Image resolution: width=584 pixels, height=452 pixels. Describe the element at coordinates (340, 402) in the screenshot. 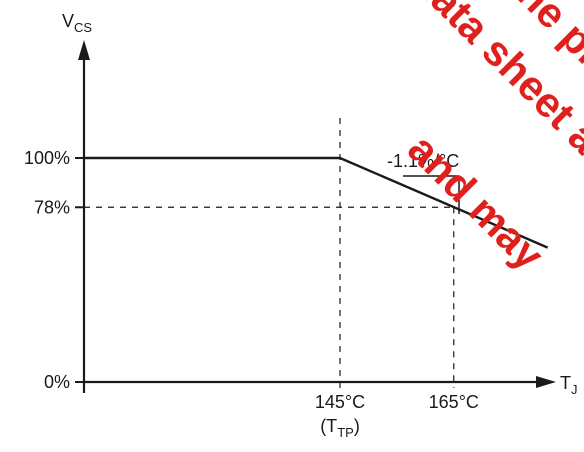

I see `x-tick-label-145: 145°C` at that location.